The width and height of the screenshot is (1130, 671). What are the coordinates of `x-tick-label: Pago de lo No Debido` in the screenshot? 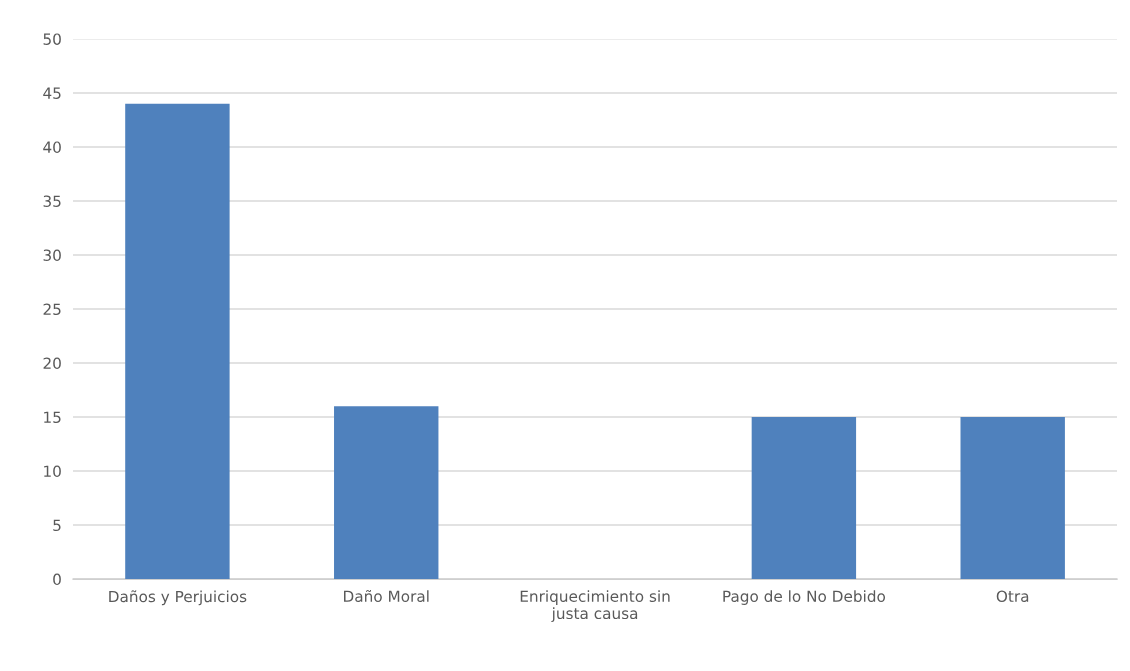 It's located at (804, 597).